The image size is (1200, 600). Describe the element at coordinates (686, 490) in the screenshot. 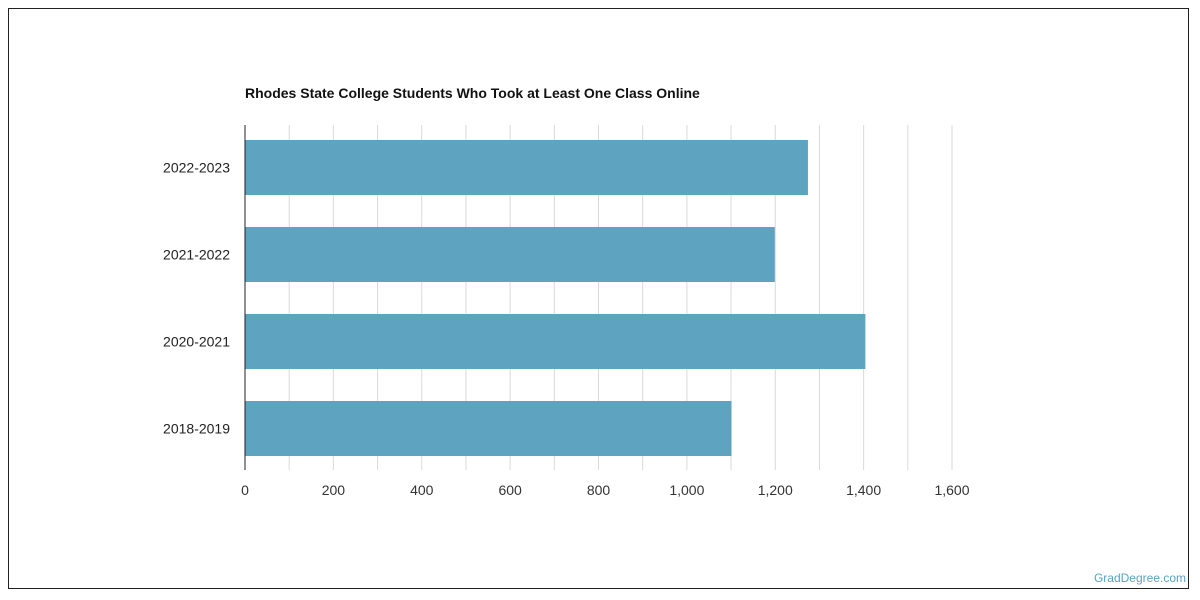

I see `x-tick-label: 1,000` at that location.